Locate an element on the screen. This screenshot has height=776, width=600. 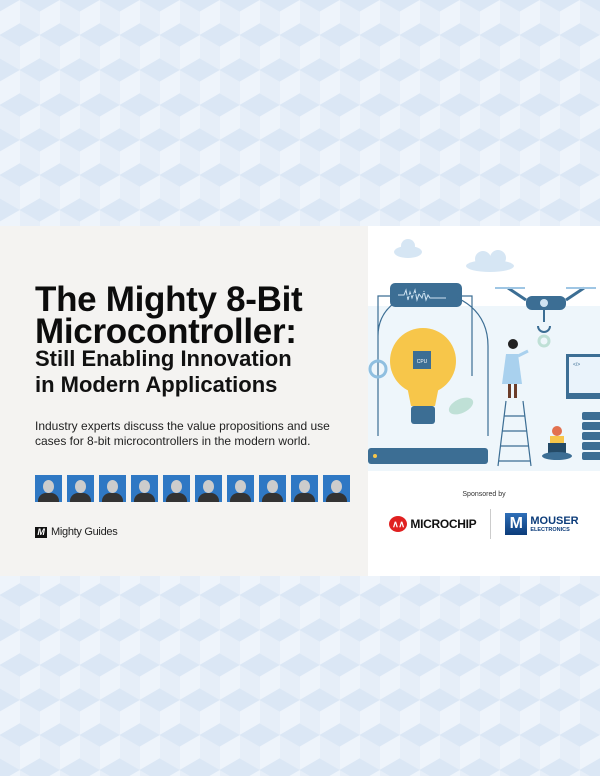
mouser-icon: M is located at coordinates (516, 524).